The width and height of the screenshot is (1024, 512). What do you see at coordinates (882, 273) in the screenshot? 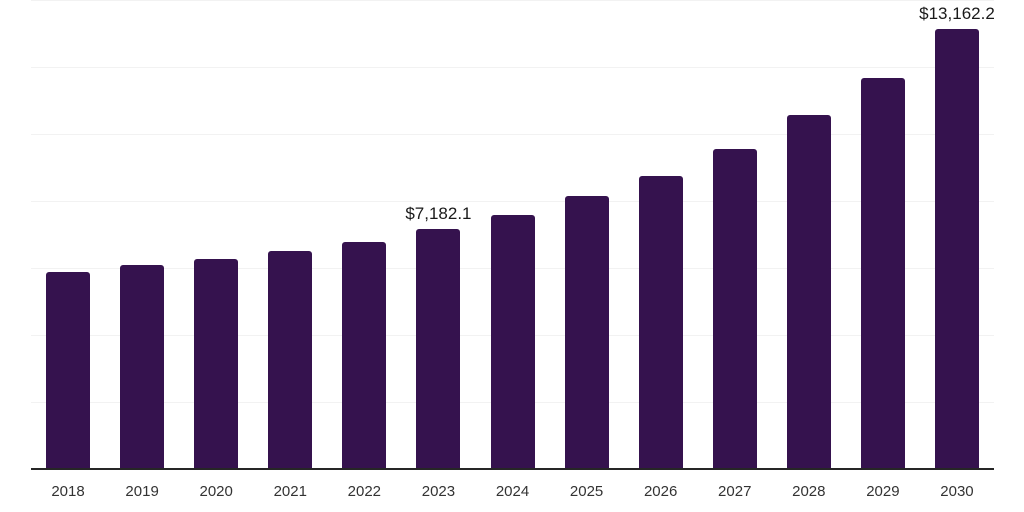
I see `bar-2029` at bounding box center [882, 273].